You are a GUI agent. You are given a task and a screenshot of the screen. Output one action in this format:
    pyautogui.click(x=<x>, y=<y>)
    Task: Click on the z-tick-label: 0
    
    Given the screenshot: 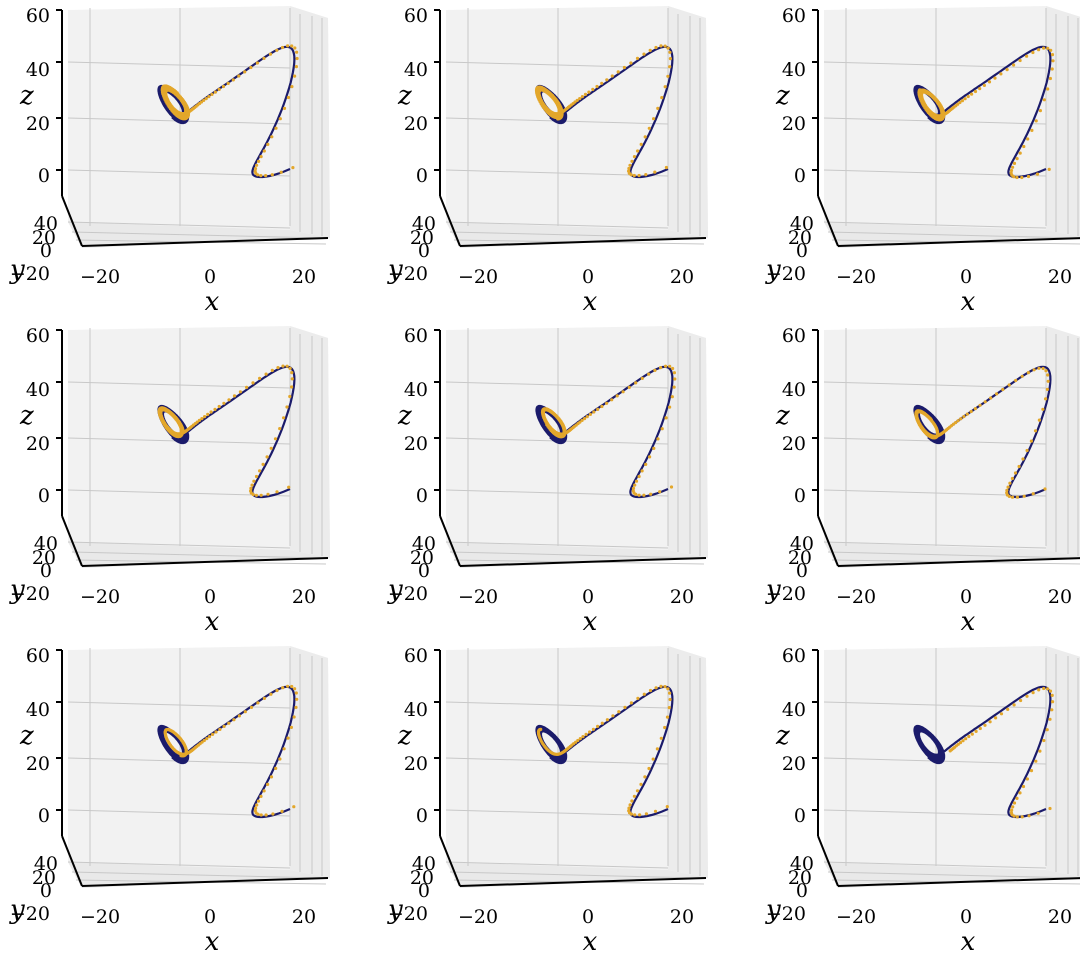 What is the action you would take?
    pyautogui.click(x=800, y=496)
    